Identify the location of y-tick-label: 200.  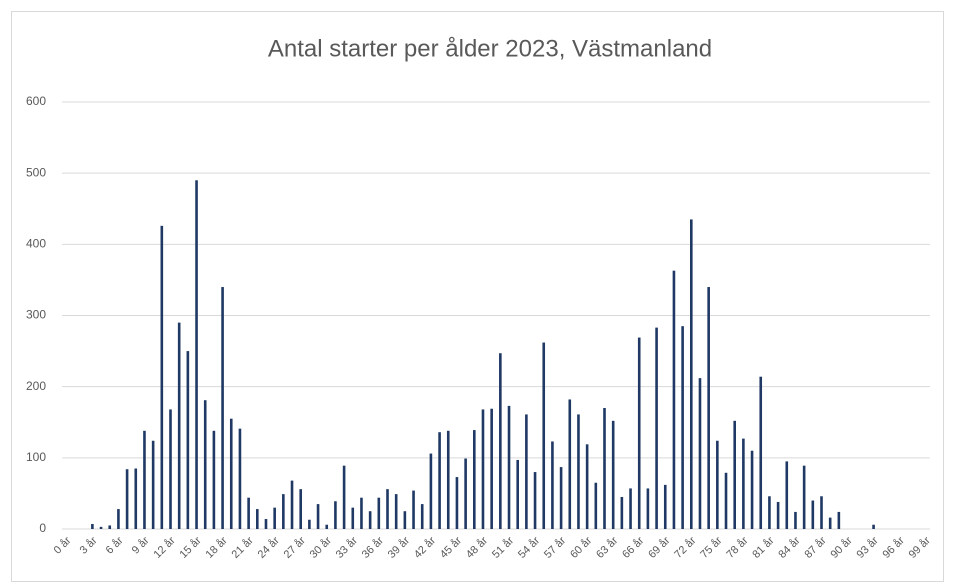
(36, 386).